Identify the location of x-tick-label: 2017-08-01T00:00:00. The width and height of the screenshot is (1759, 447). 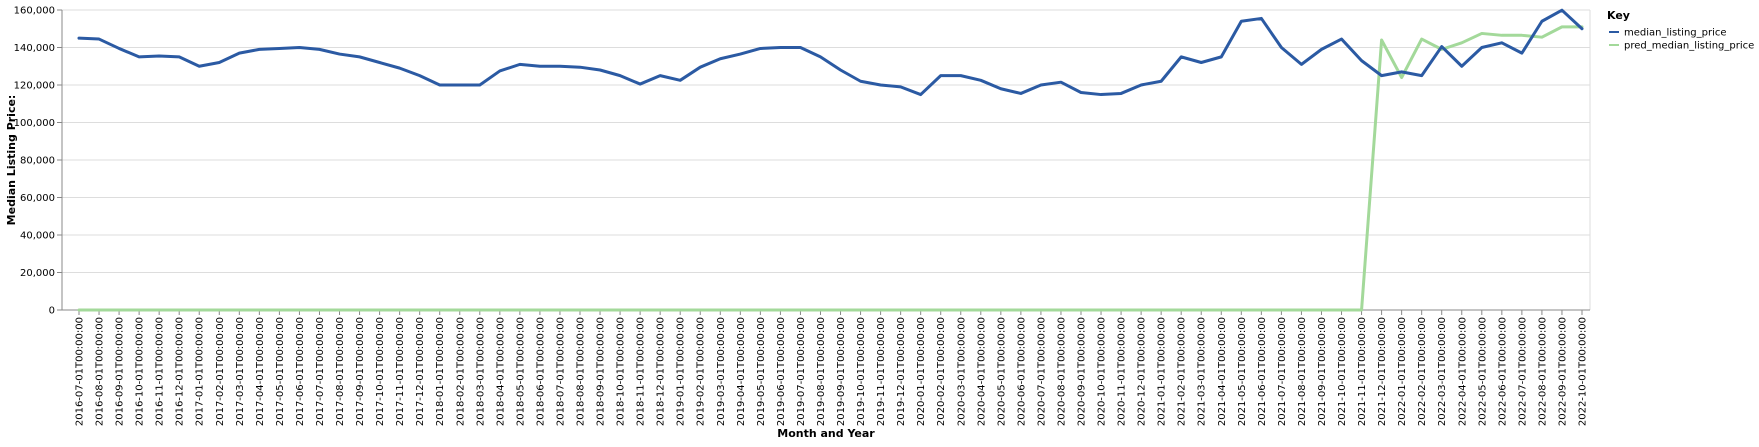
(340, 371).